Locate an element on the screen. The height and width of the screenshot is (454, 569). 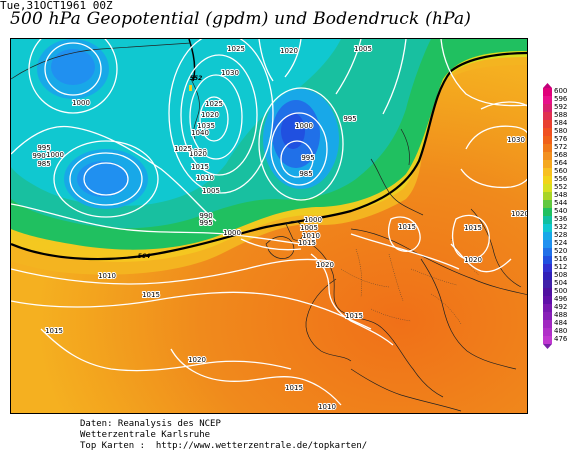
legend-entry: 520 is located at coordinates (556, 251).